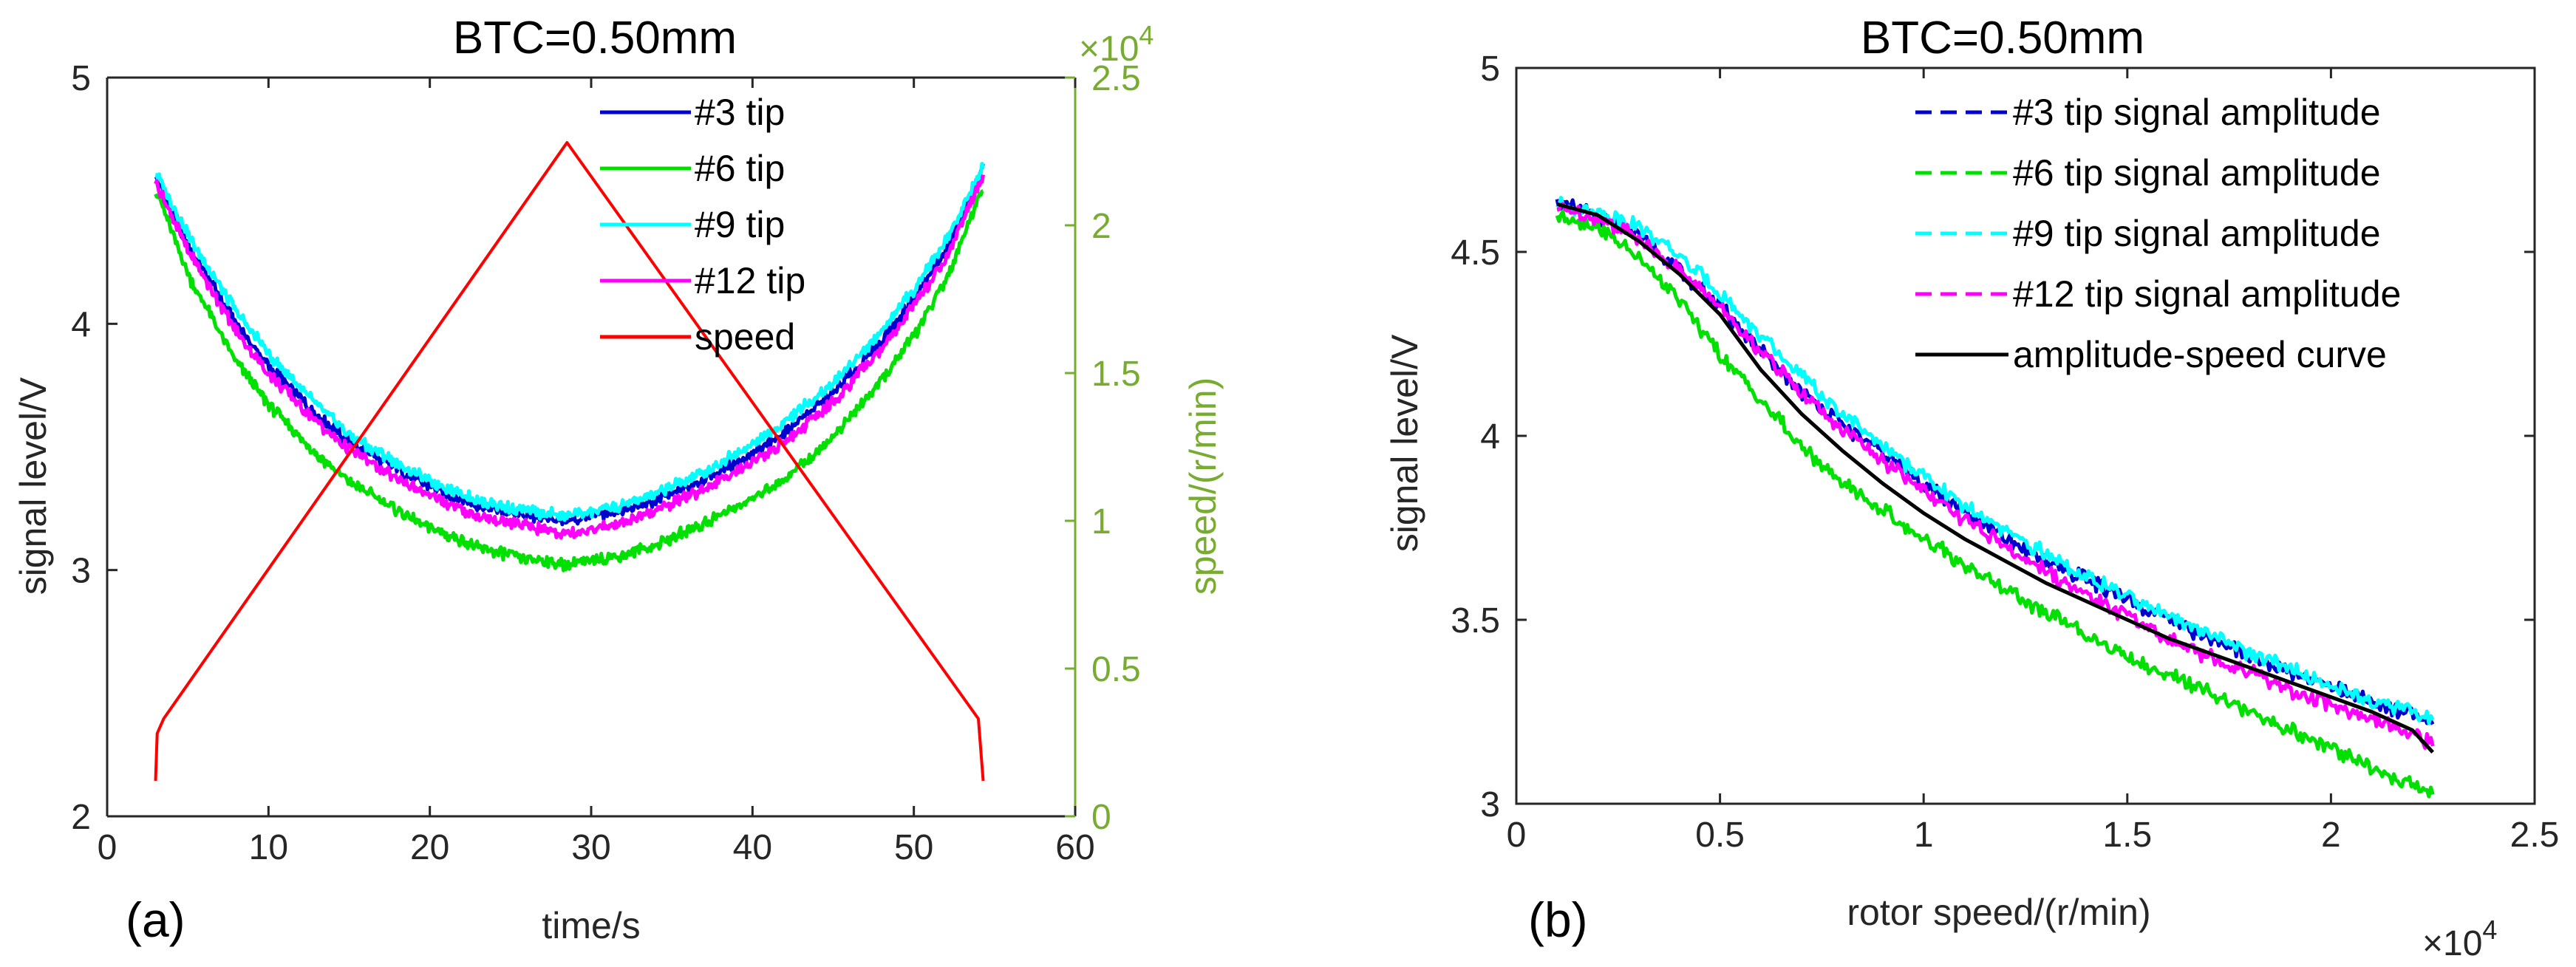 This screenshot has width=2576, height=967. What do you see at coordinates (1720, 836) in the screenshot?
I see `x-tick-label: 0.5` at bounding box center [1720, 836].